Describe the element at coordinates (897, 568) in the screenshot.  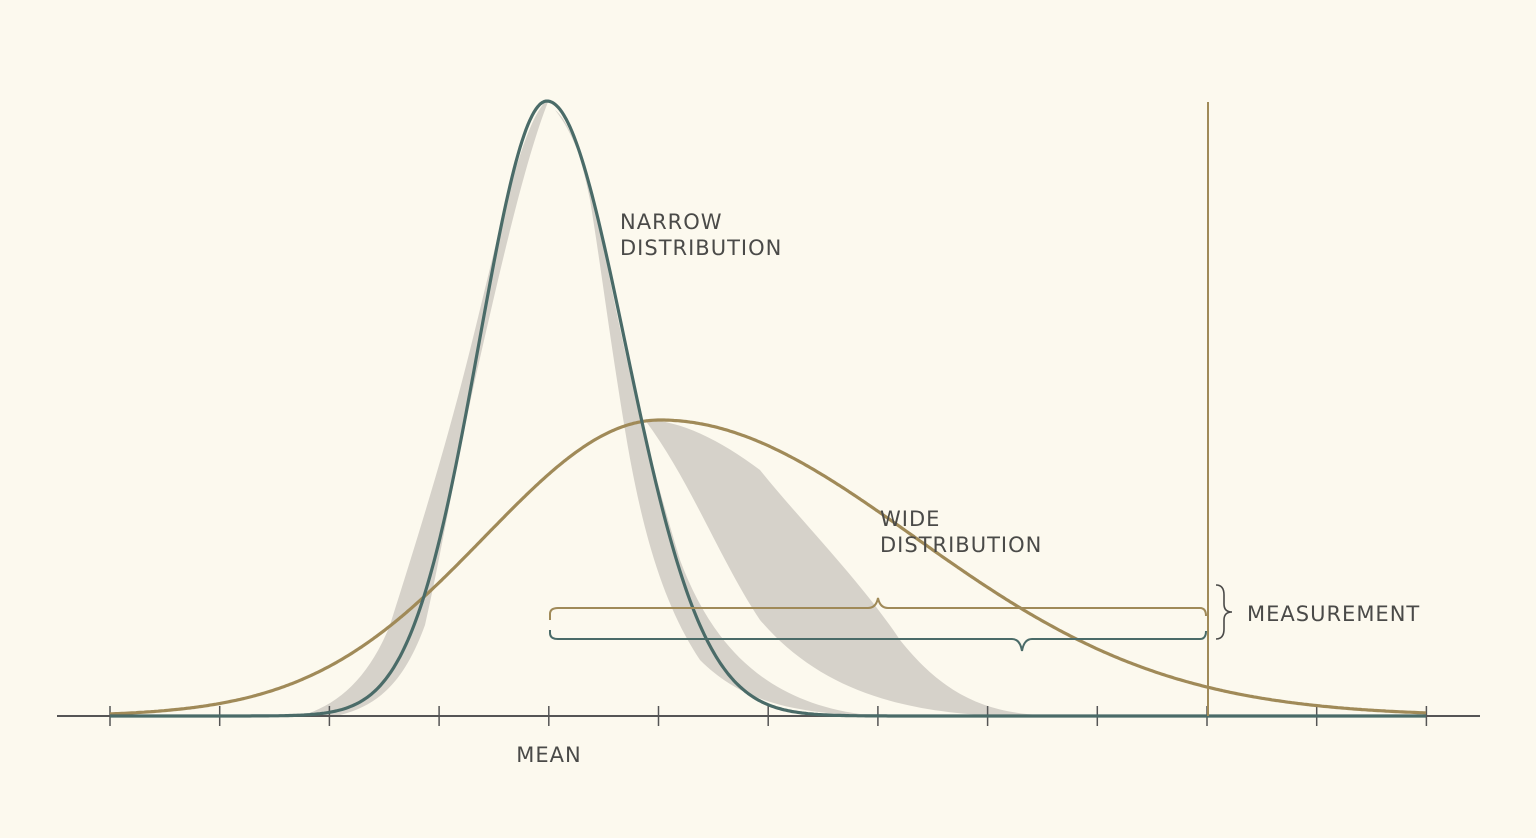
I see `wide-band-right` at that location.